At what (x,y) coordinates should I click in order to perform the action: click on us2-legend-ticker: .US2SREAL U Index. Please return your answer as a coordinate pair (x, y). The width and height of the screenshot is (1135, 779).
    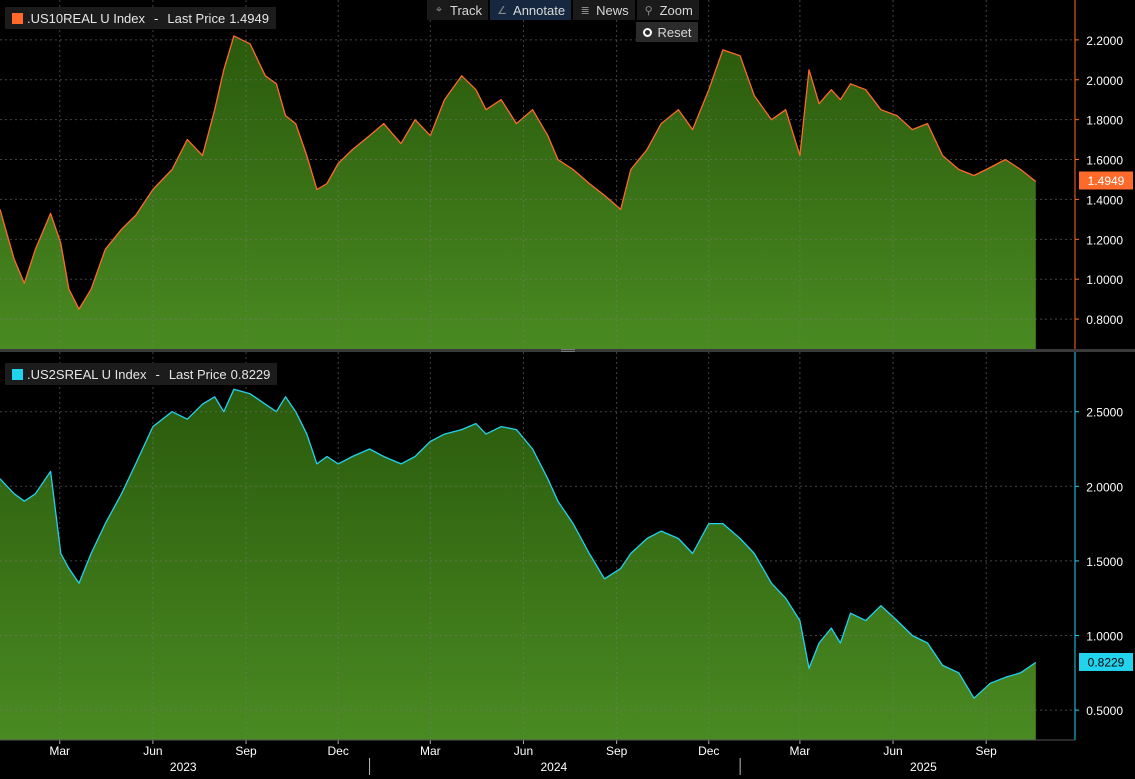
    Looking at the image, I should click on (87, 374).